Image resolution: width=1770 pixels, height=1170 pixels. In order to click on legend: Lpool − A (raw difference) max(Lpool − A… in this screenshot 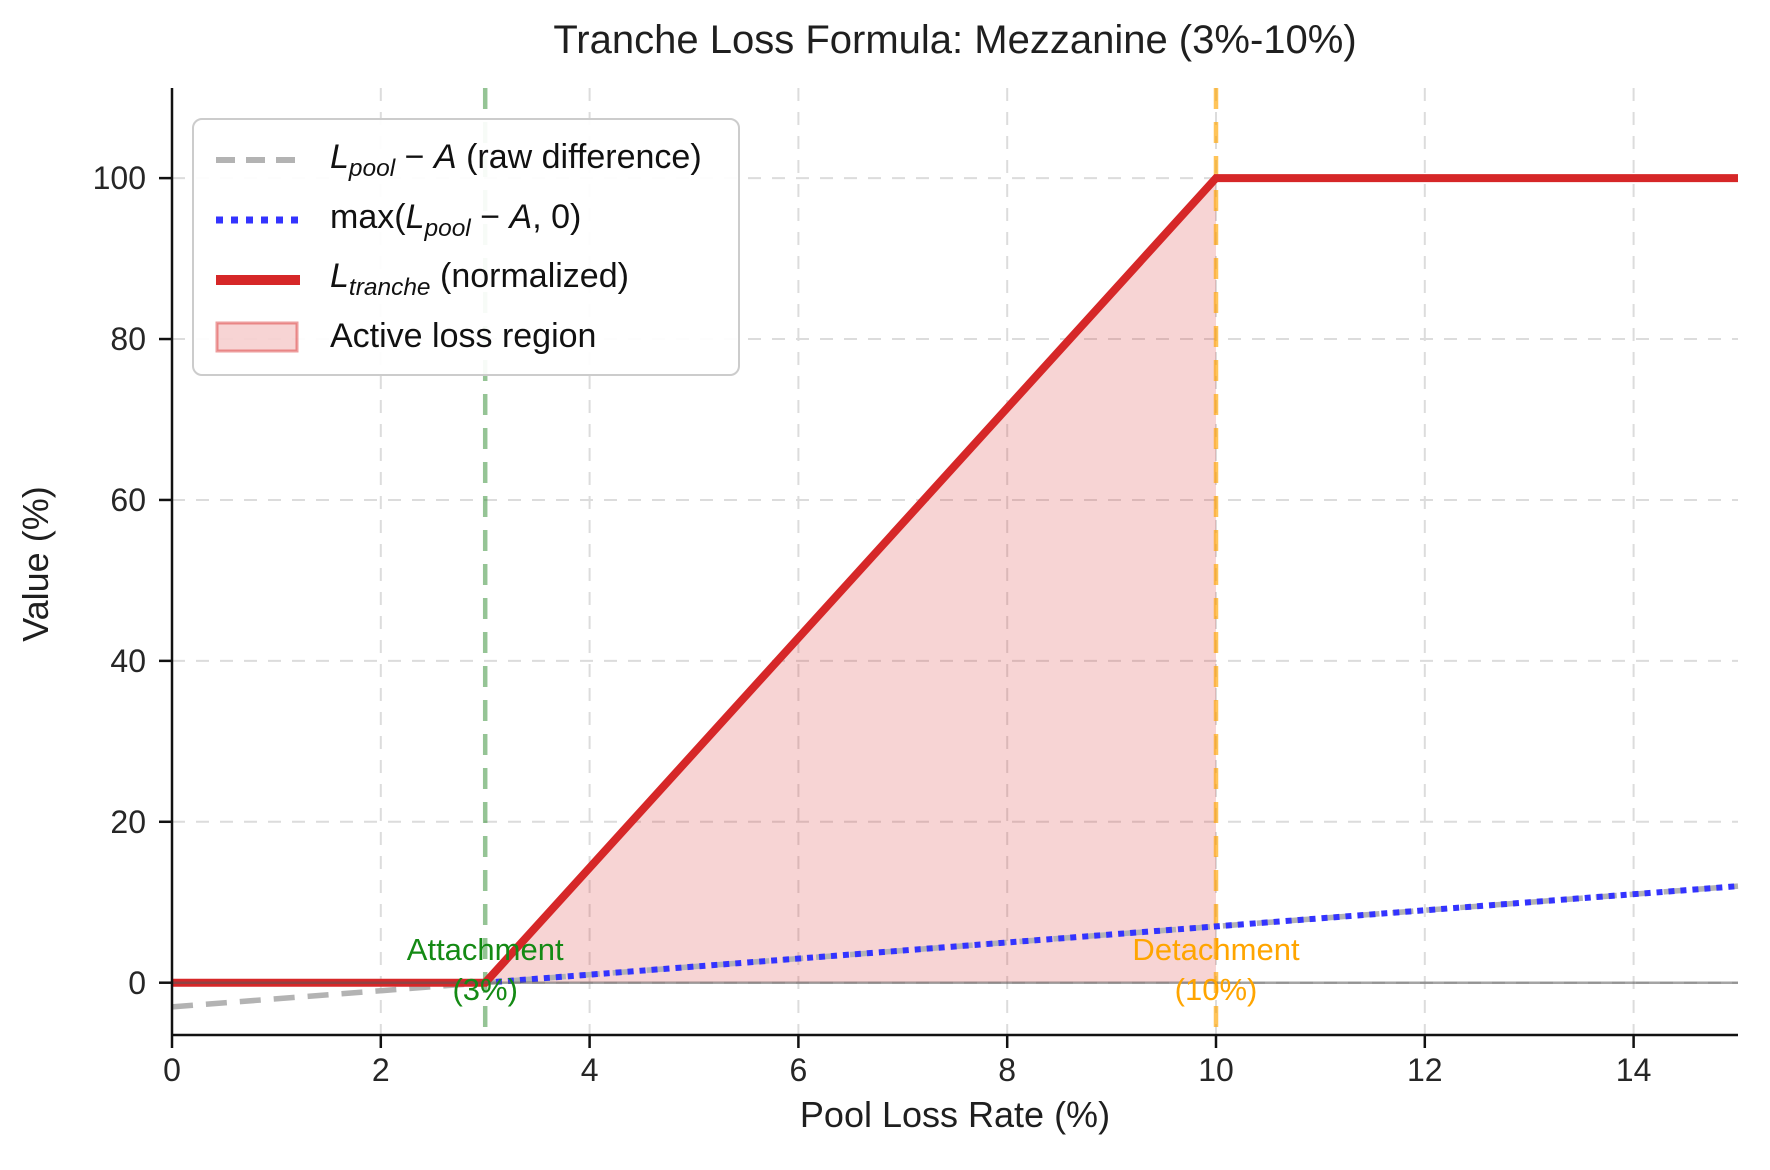, I will do `click(466, 247)`.